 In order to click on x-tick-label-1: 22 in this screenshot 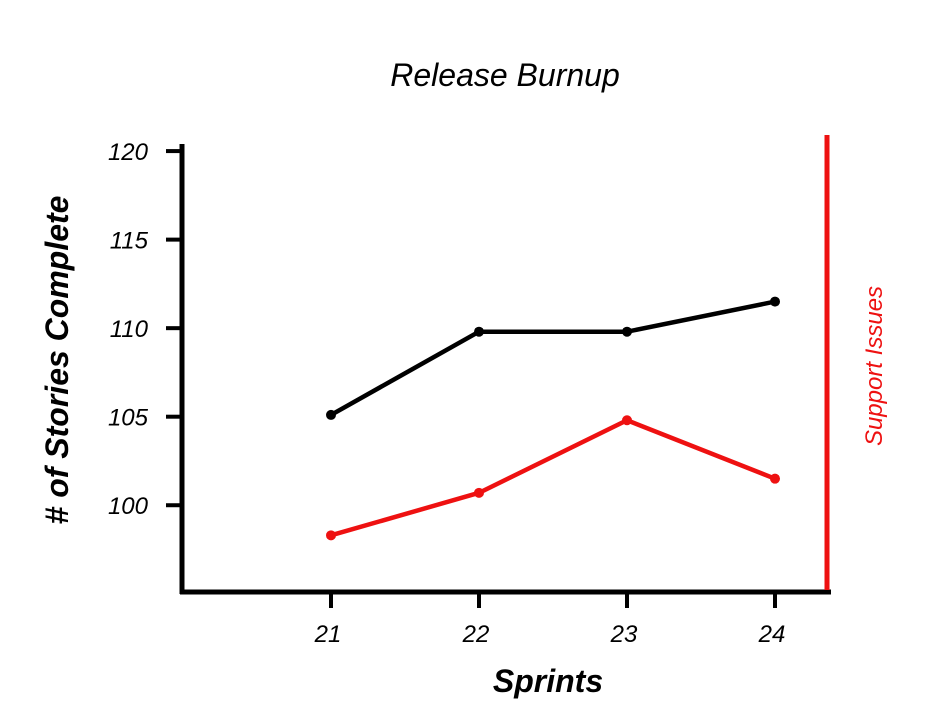, I will do `click(476, 634)`.